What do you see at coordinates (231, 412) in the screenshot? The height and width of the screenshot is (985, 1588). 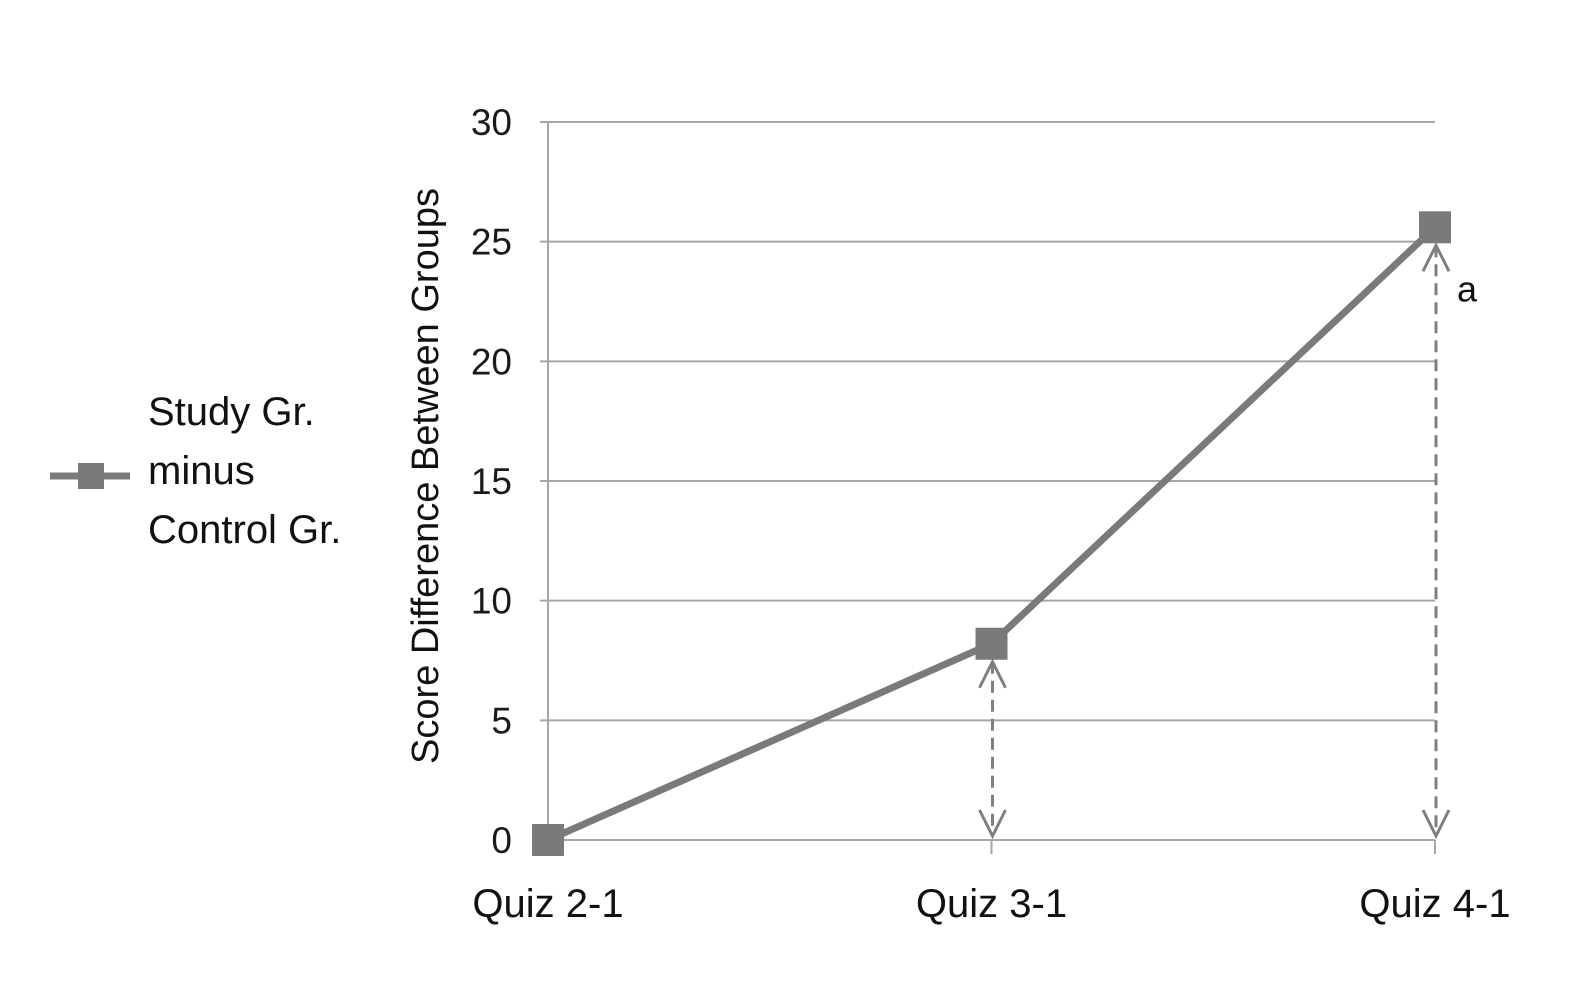 I see `legend-label-line-1: Study Gr.` at bounding box center [231, 412].